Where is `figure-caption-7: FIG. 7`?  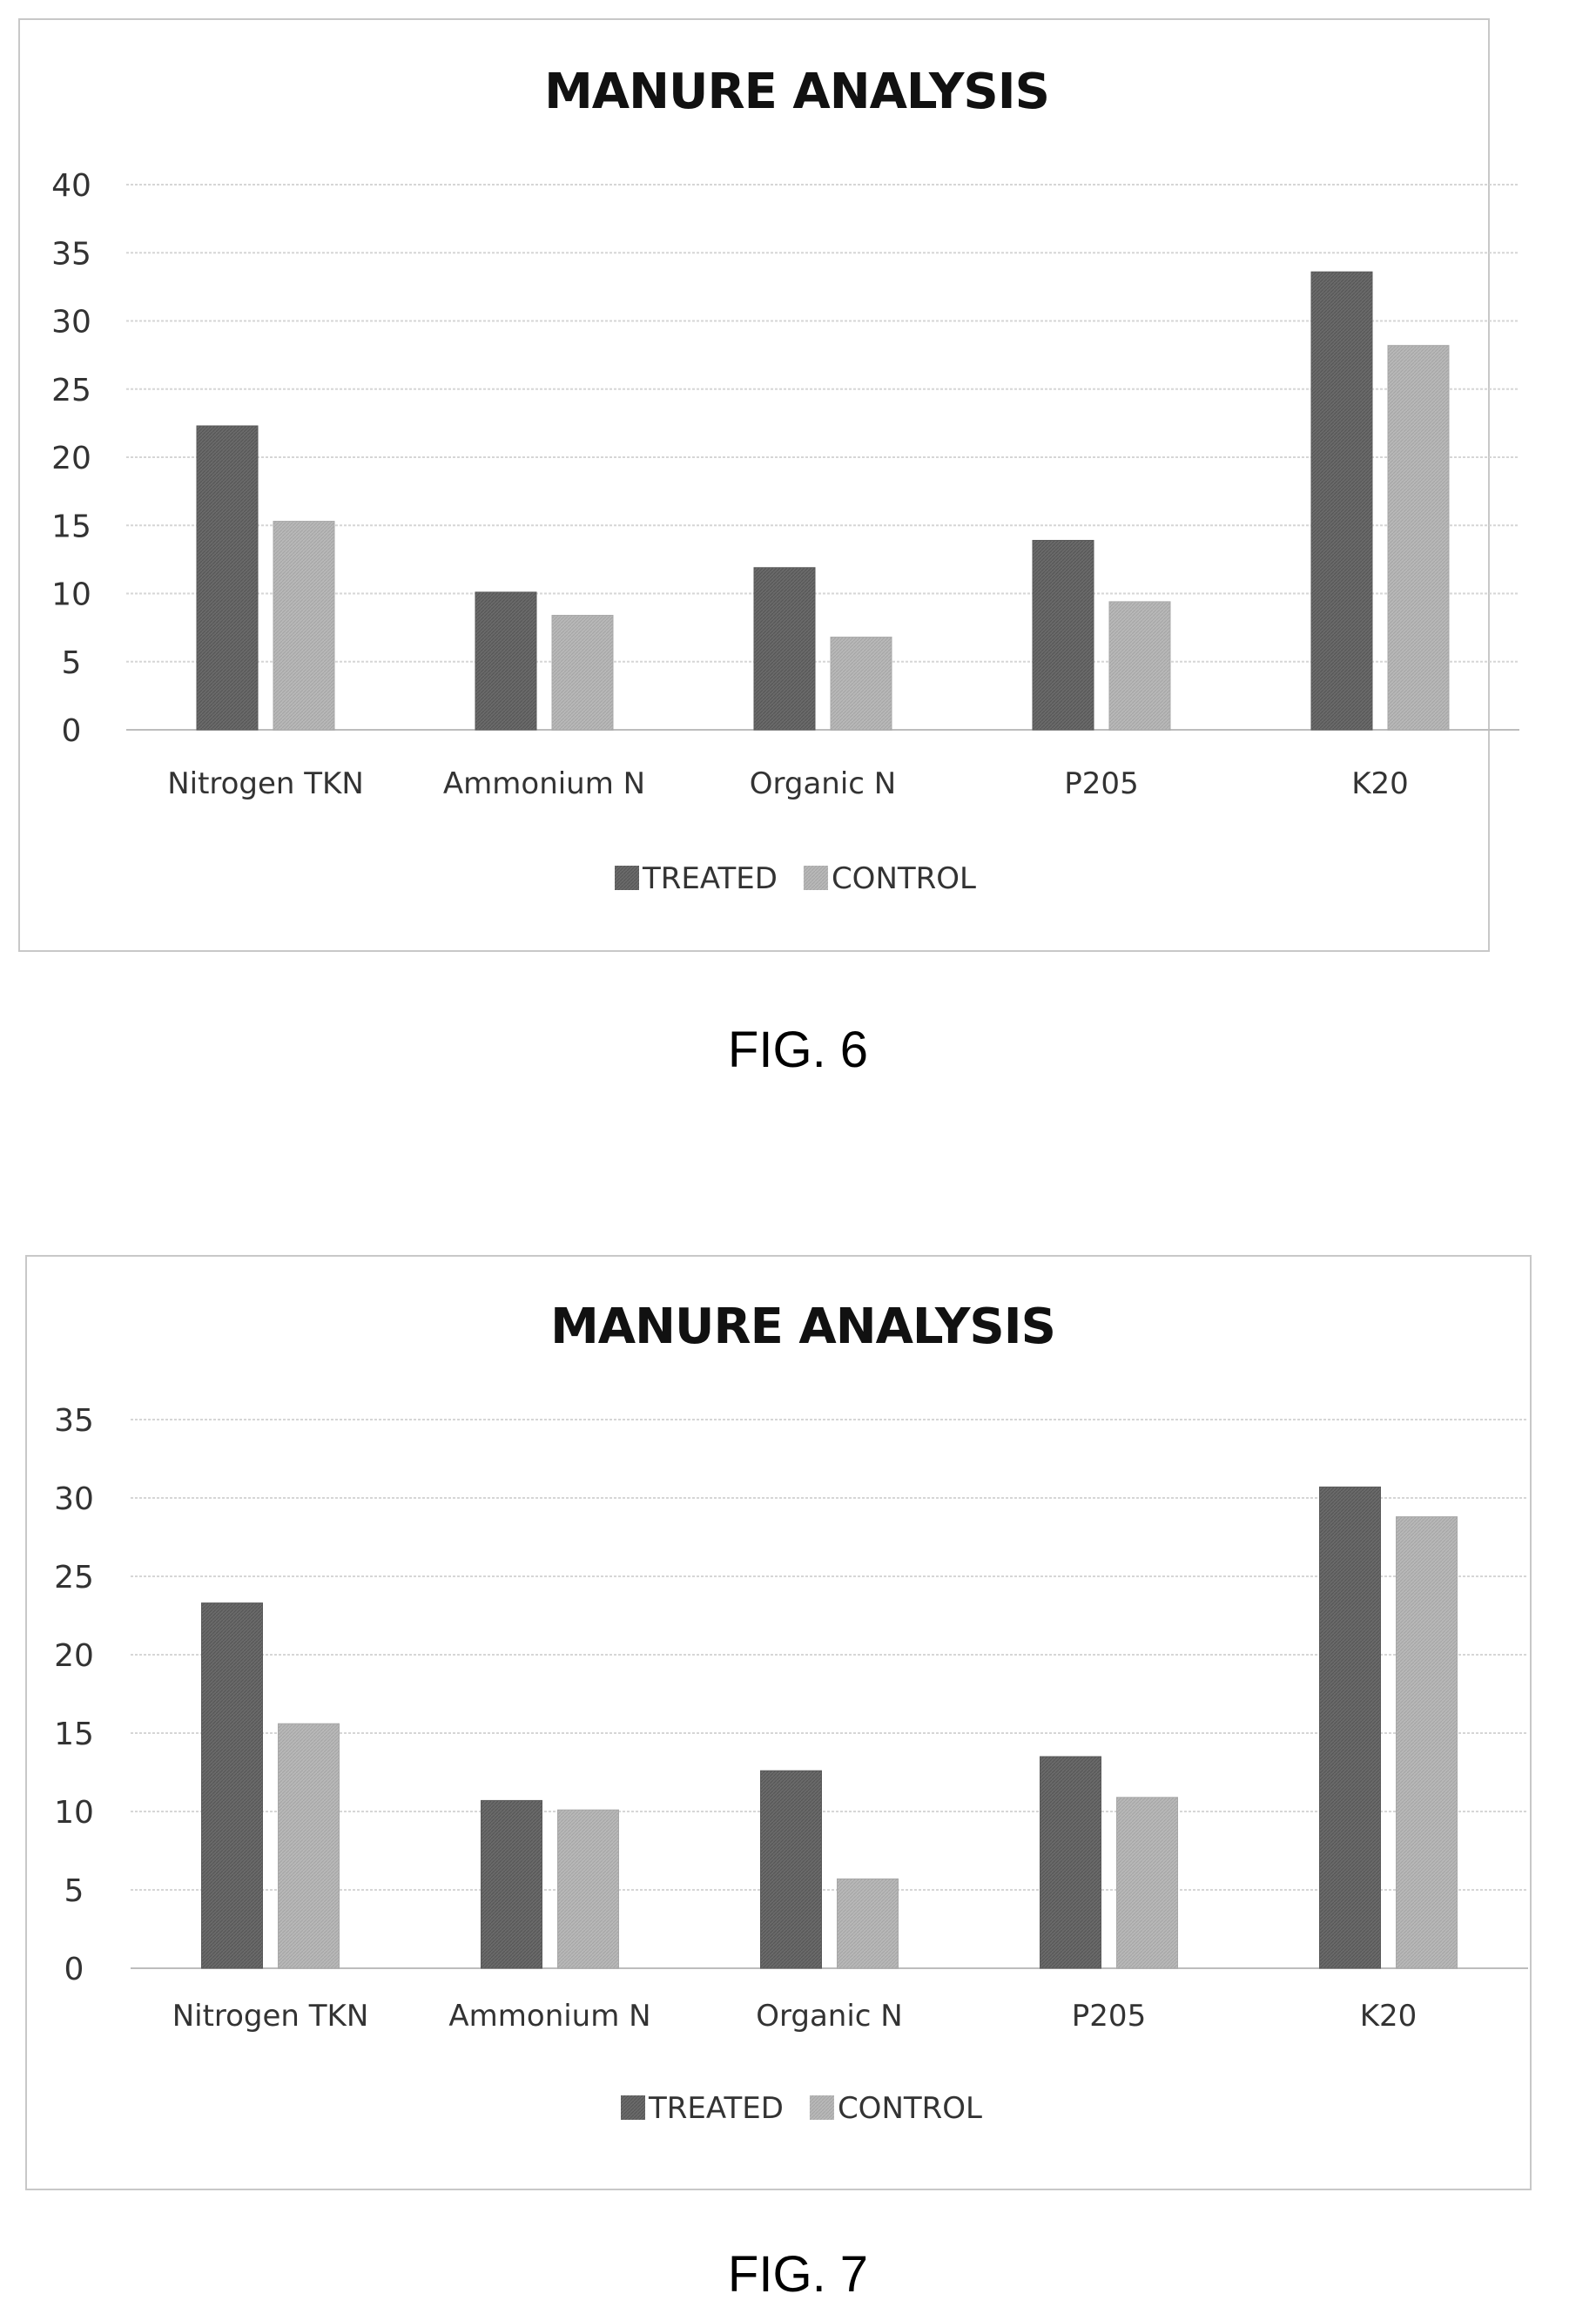 figure-caption-7: FIG. 7 is located at coordinates (798, 2274).